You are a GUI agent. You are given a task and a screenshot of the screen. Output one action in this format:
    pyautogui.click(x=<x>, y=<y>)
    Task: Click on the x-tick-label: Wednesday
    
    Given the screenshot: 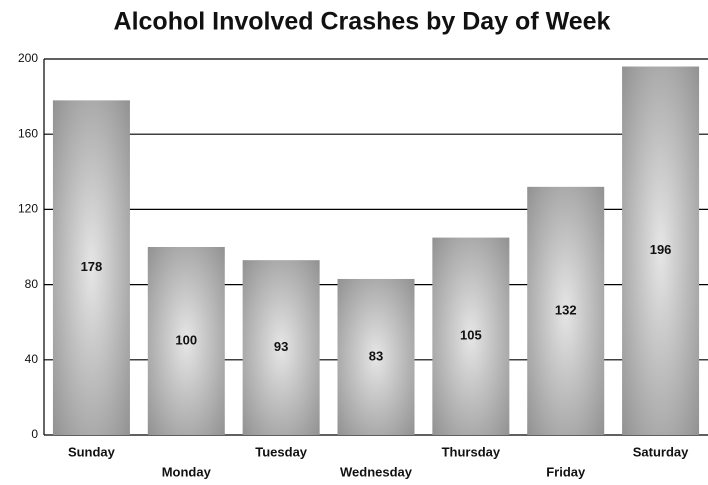 What is the action you would take?
    pyautogui.click(x=376, y=471)
    